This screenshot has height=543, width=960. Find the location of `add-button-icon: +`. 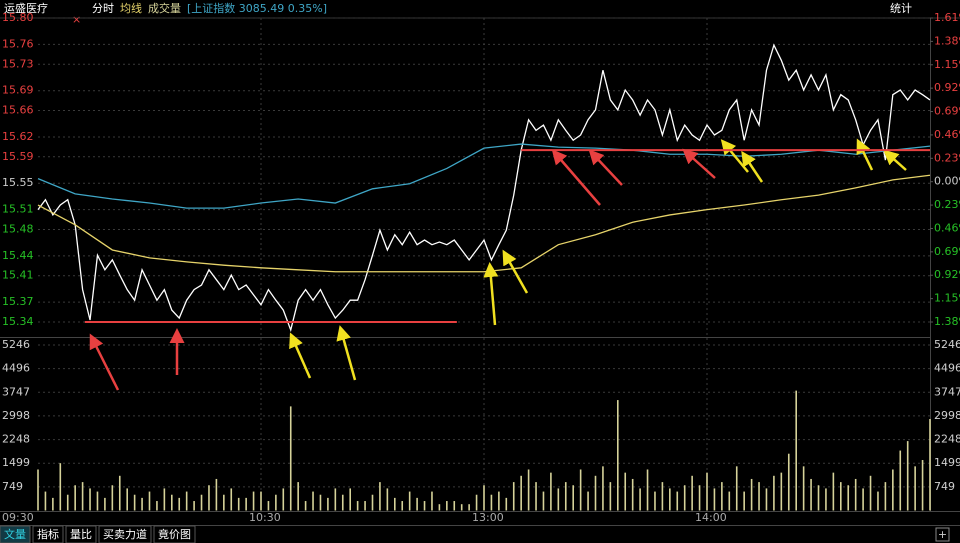

add-button-icon: + is located at coordinates (942, 534).